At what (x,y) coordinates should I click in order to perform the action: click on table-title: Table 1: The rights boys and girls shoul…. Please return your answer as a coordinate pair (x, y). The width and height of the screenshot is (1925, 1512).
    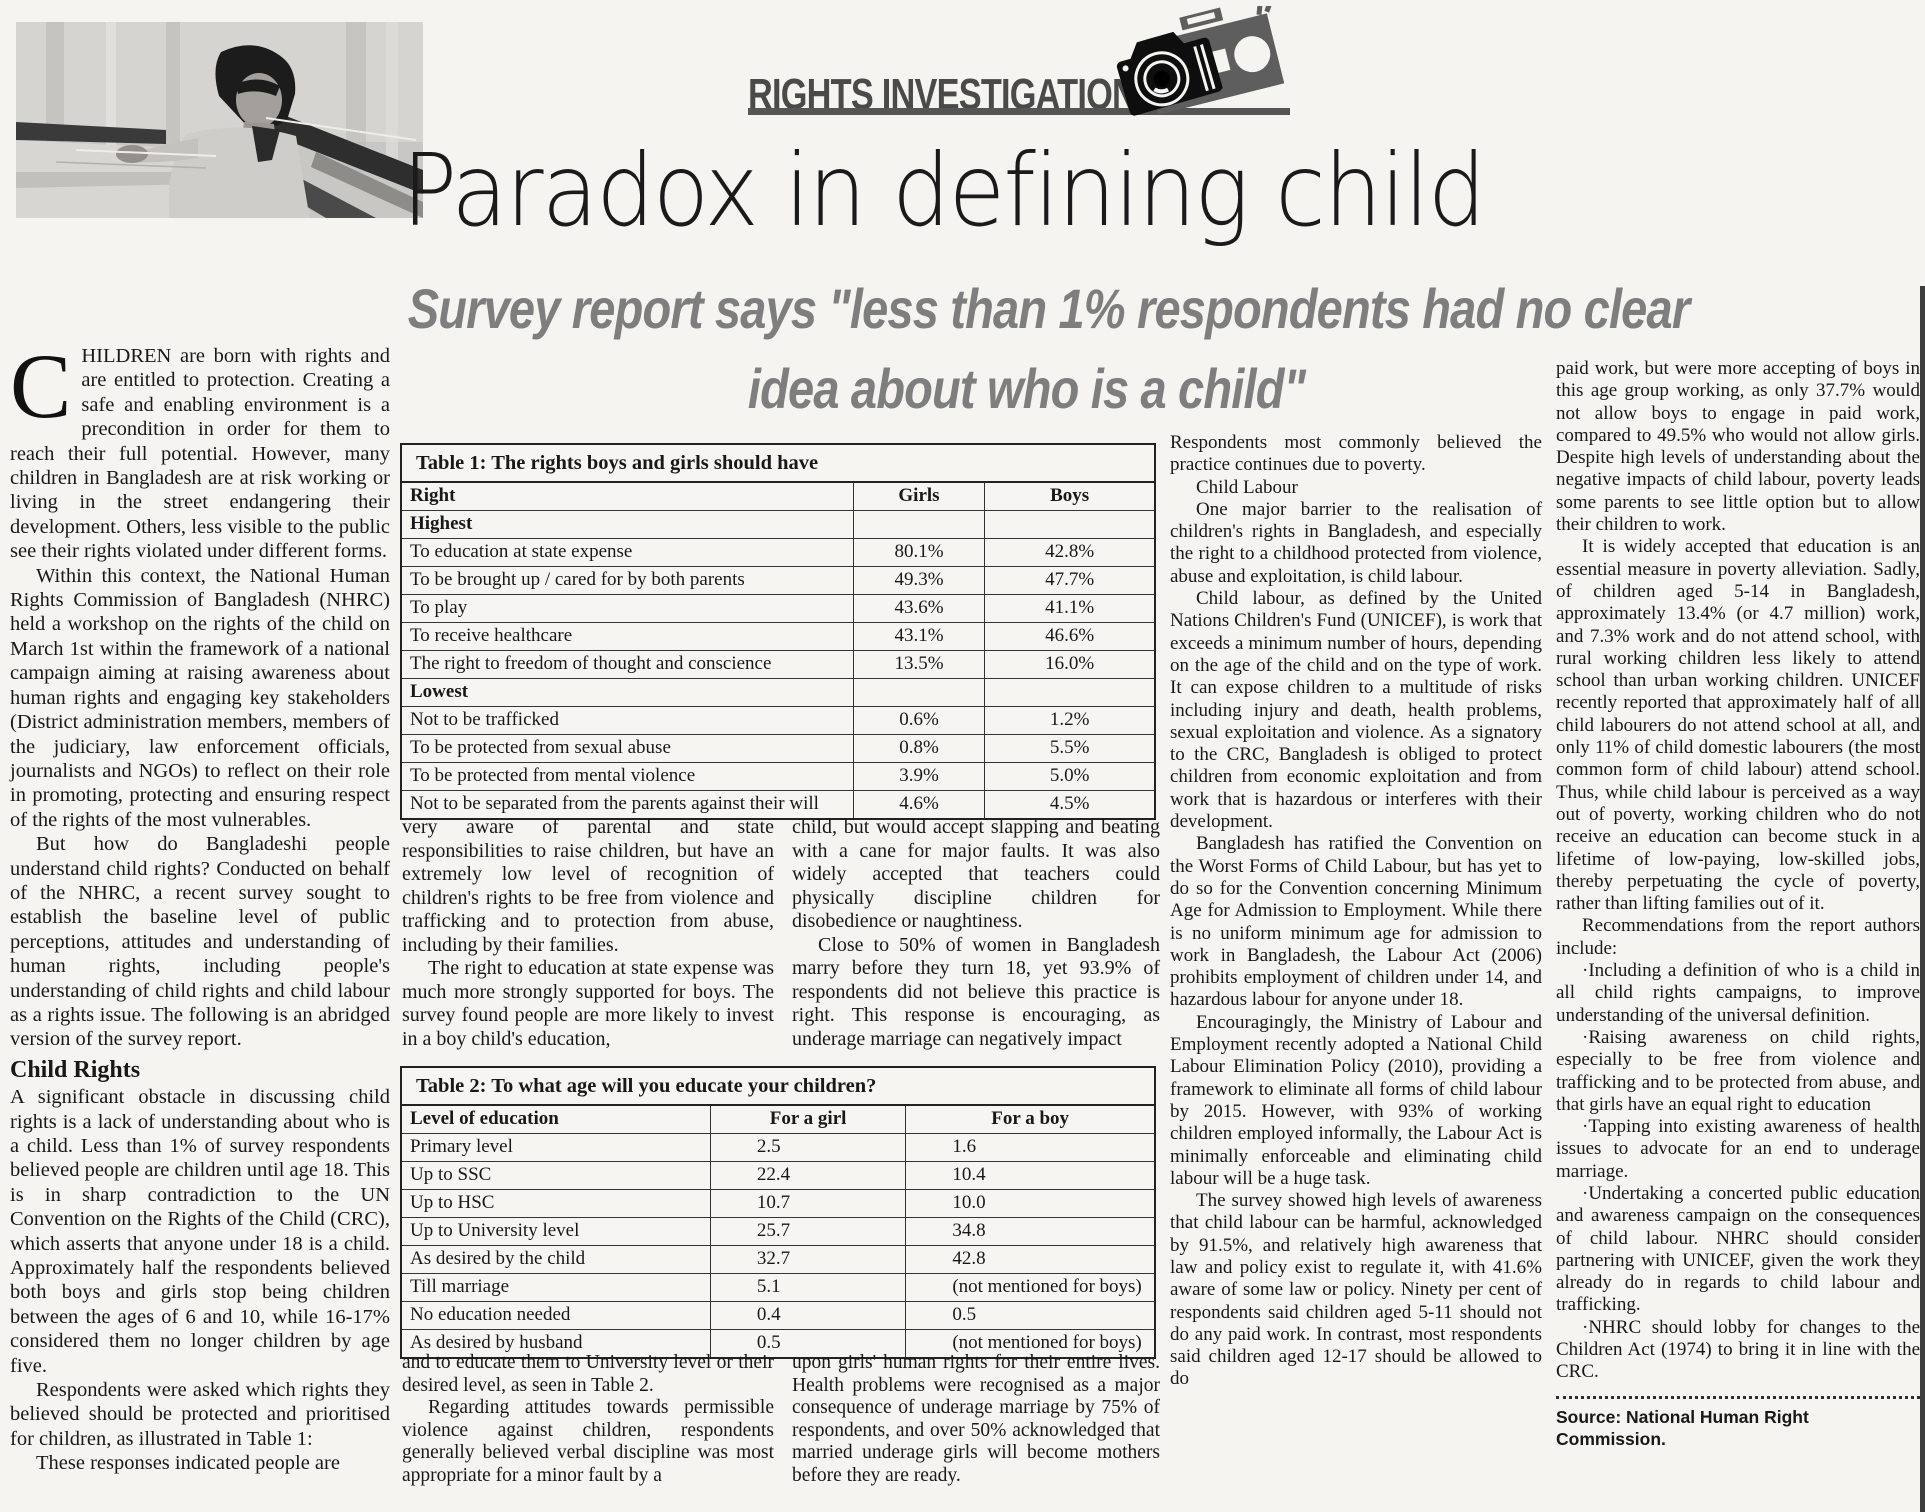
    Looking at the image, I should click on (778, 464).